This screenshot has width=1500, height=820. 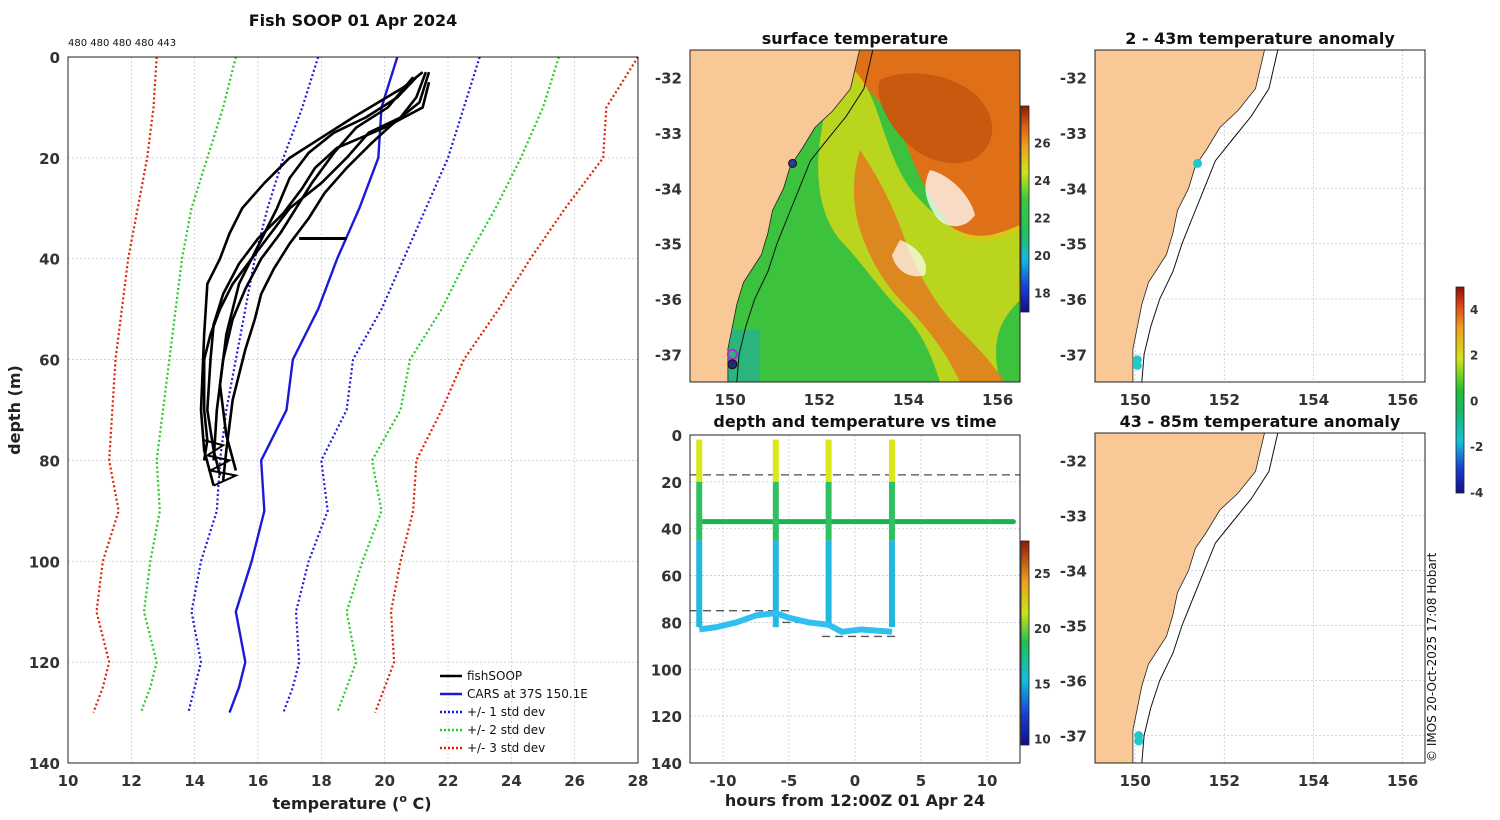 I want to click on depth-time-colorbar-tick-label: 10, so click(x=1042, y=739).